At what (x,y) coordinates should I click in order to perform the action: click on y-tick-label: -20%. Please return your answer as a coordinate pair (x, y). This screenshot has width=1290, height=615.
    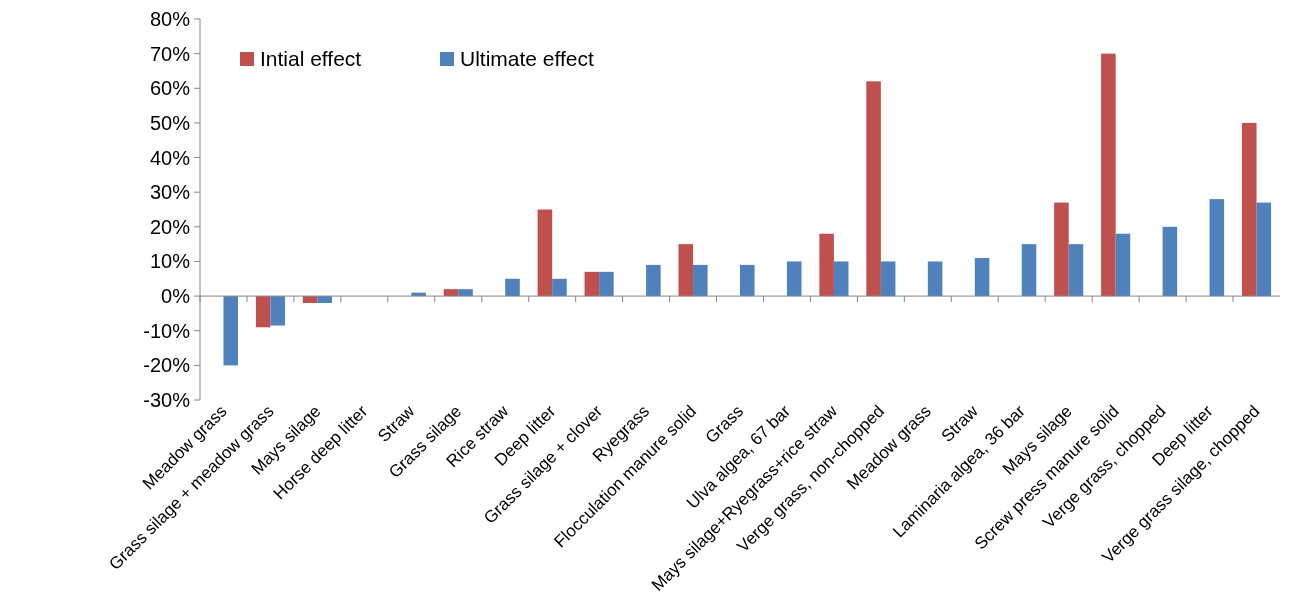
    Looking at the image, I should click on (167, 365).